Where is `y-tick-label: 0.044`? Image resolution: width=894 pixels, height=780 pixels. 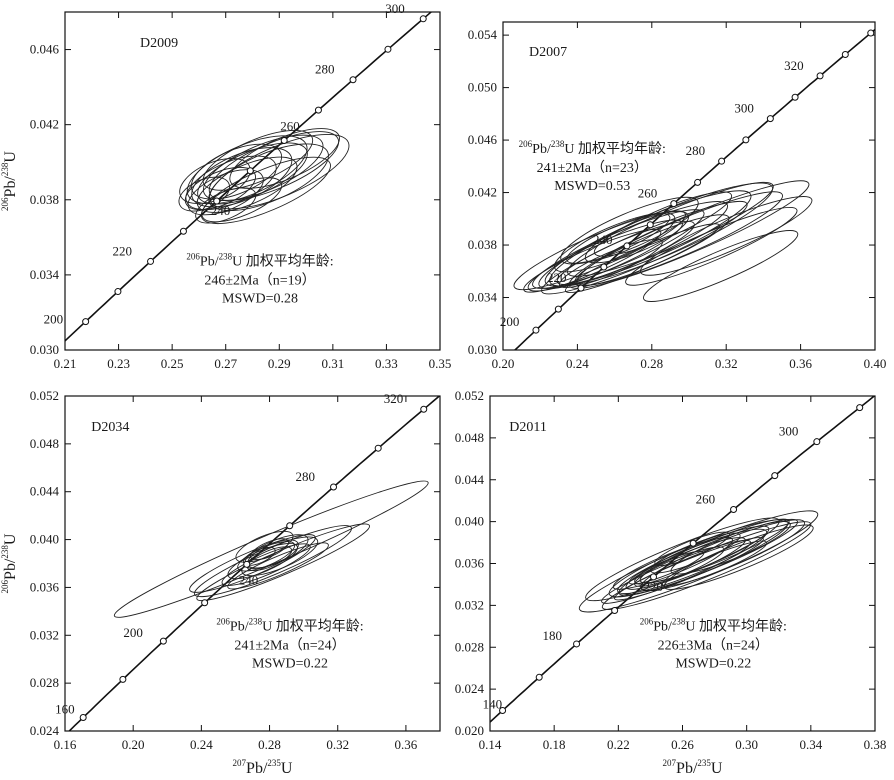
y-tick-label: 0.044 is located at coordinates (470, 479).